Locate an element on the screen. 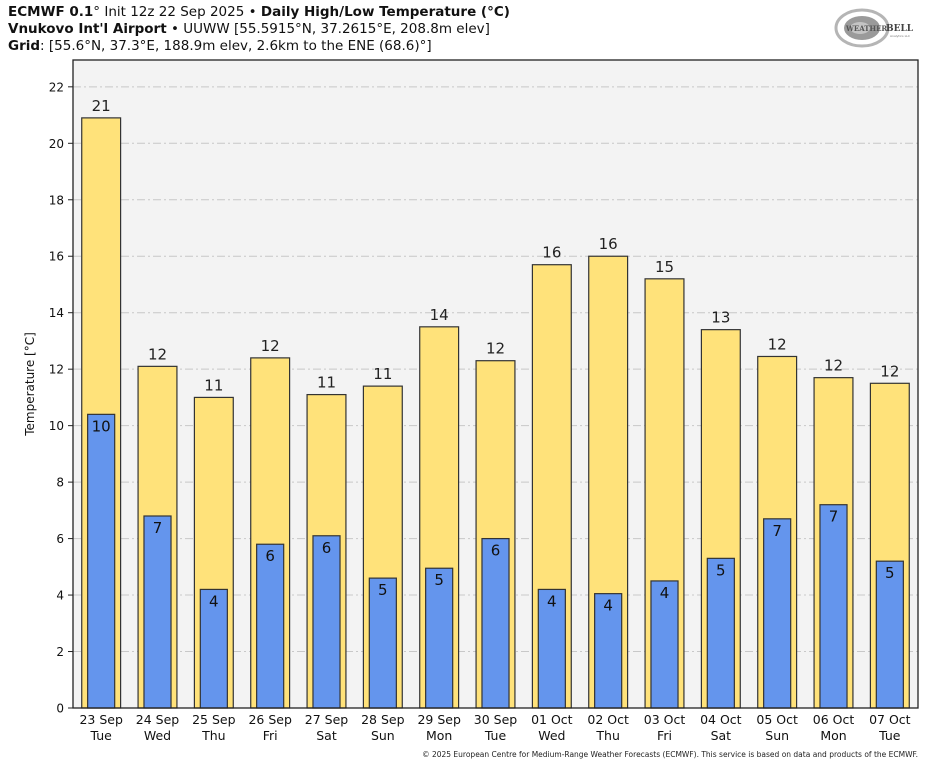  weatherbell-logo: WEATHER BELL Analytics LLC is located at coordinates (874, 28).